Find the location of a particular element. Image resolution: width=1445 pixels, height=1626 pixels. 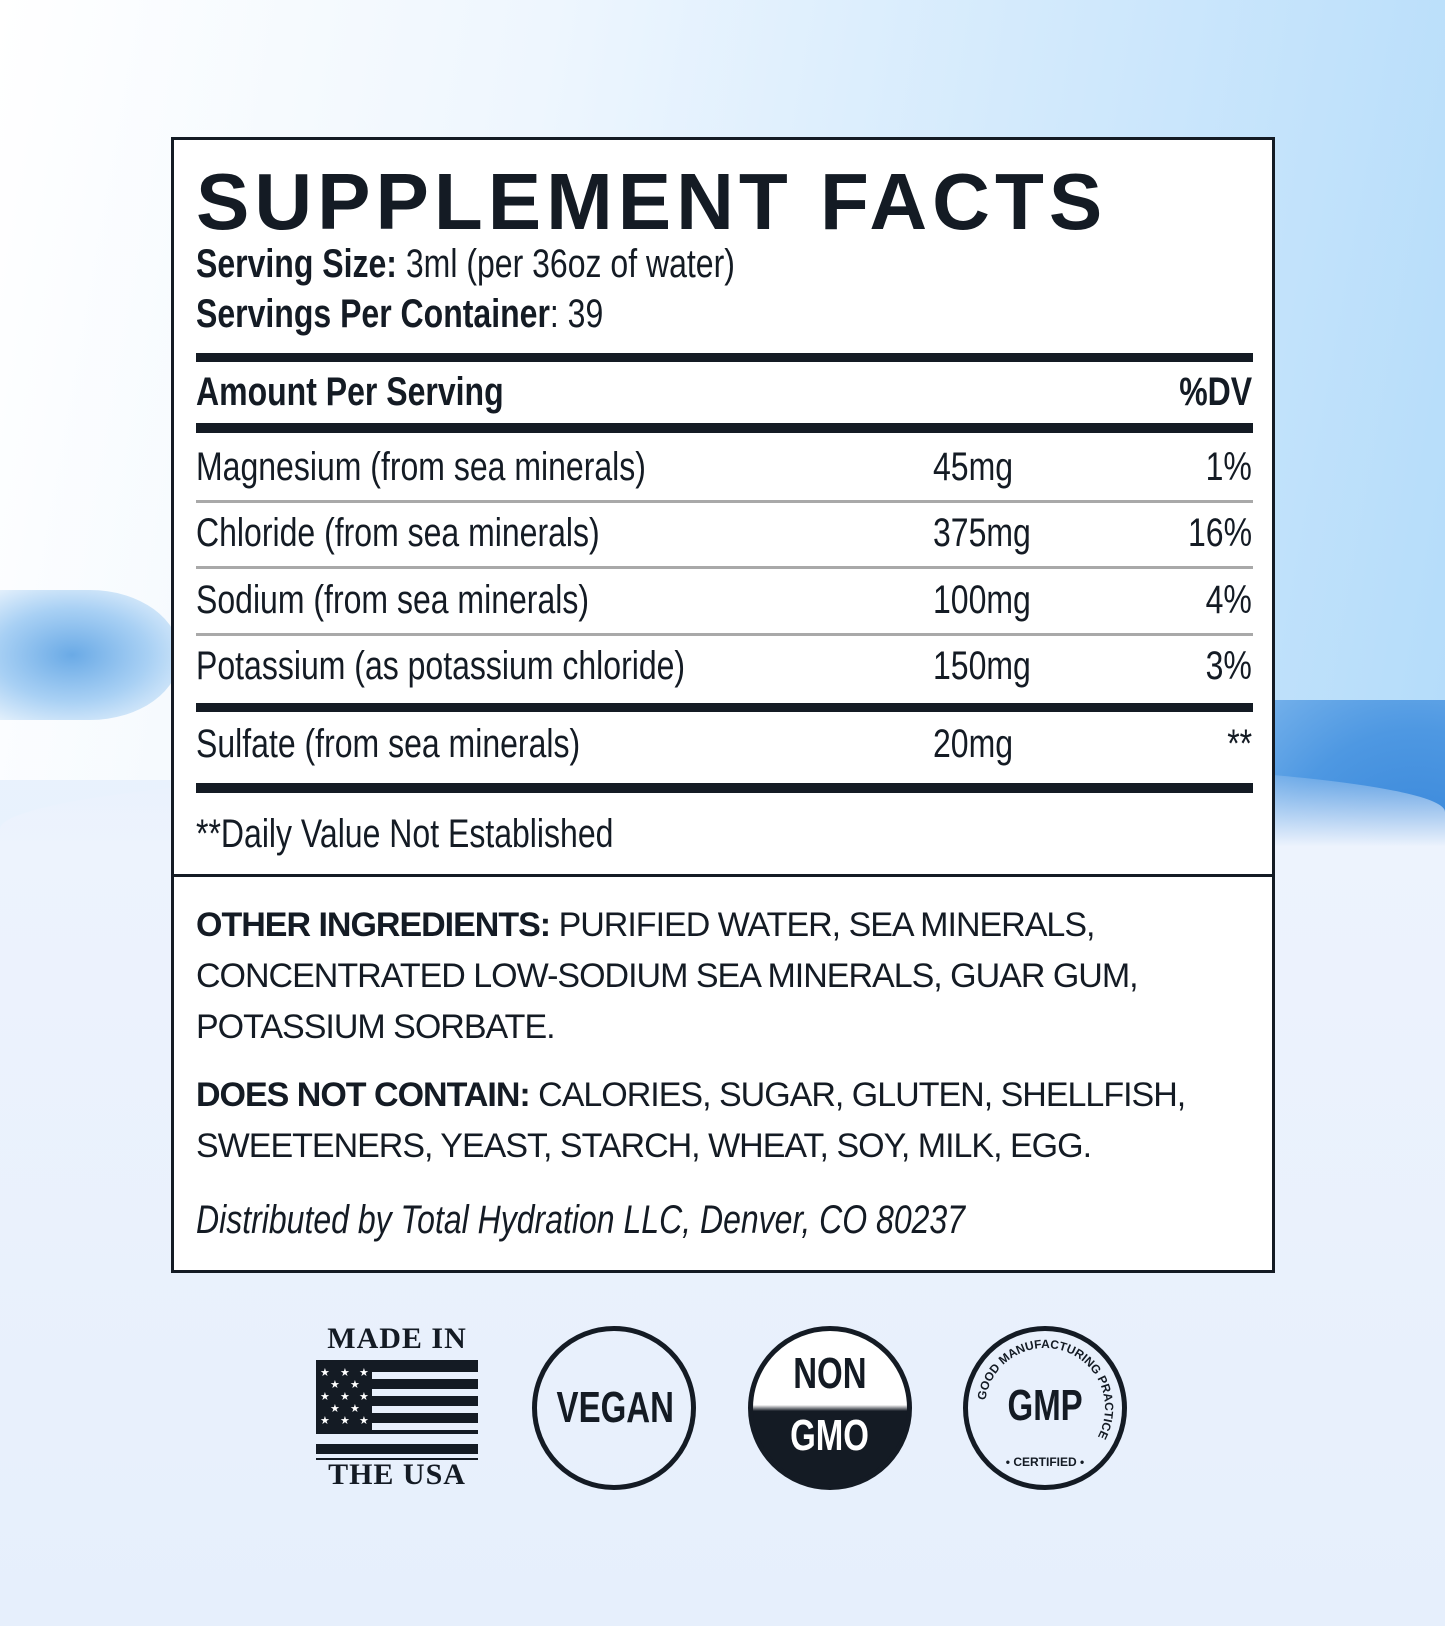

serving-size: Serving Size: 3ml (per 36oz of water) is located at coordinates (533, 264).